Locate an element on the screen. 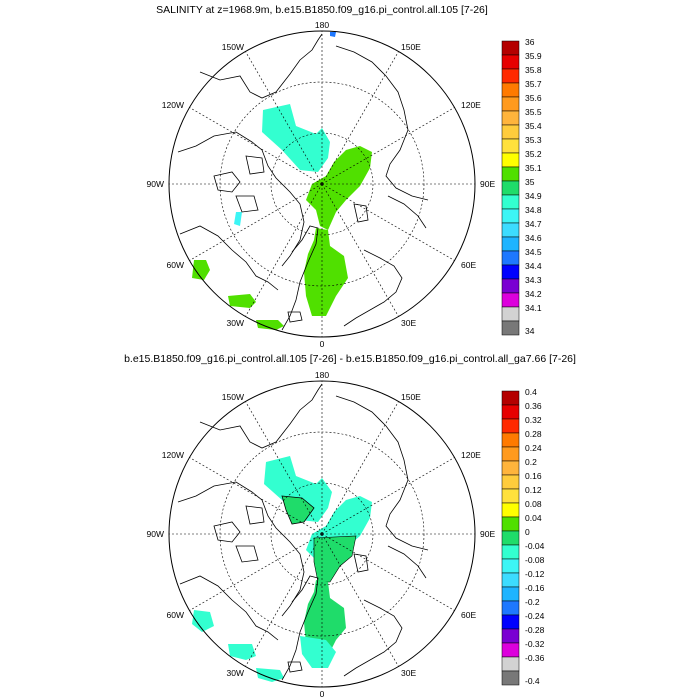 The width and height of the screenshot is (700, 700). colorbar-label: 35.1 is located at coordinates (533, 168).